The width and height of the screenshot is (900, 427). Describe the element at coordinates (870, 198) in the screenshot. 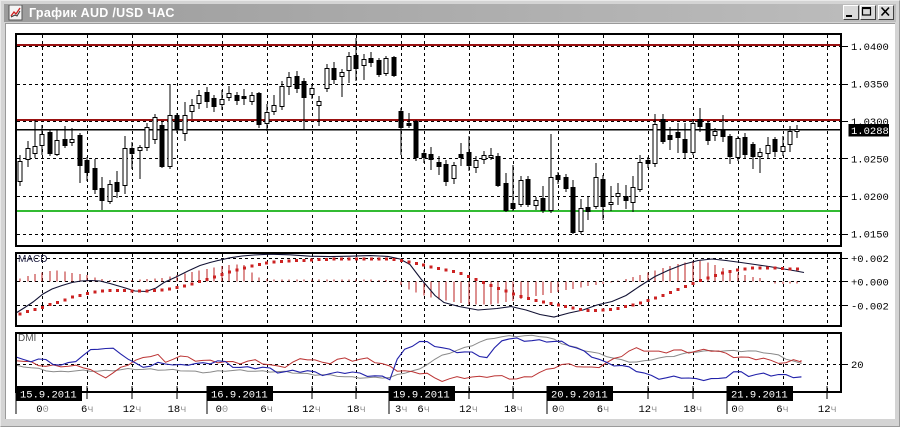

I see `svg-text: 1.0200` at that location.